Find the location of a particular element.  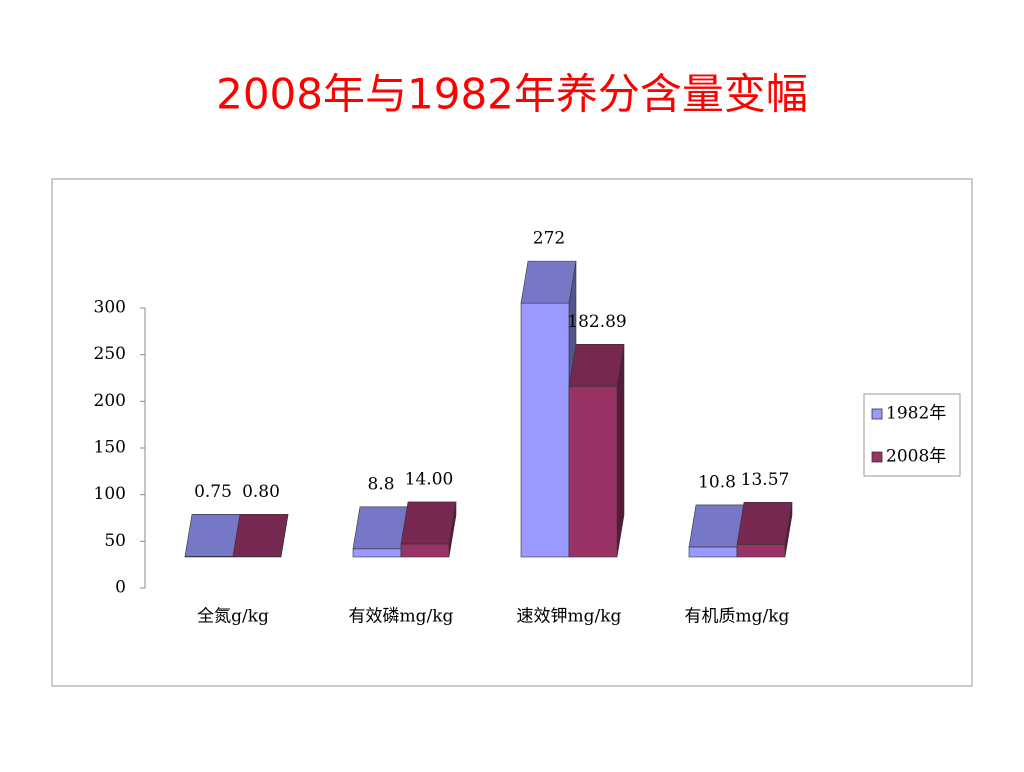

data-label: 8.8 is located at coordinates (380, 484).